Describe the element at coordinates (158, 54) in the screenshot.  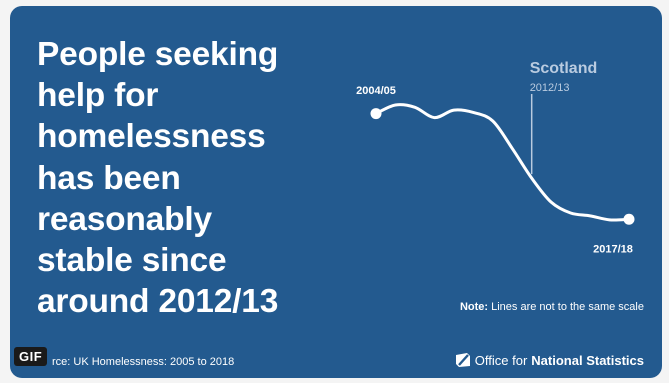
I see `headline-line: People seeking` at that location.